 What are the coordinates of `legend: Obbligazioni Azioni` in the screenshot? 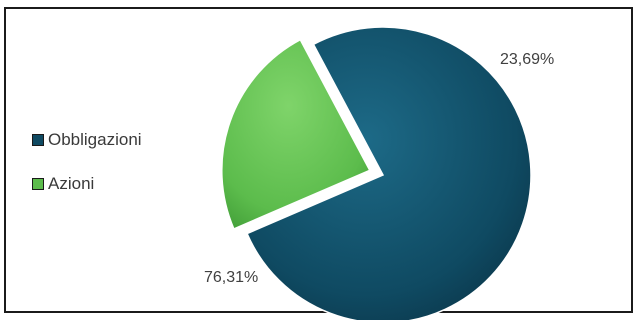 It's located at (87, 172).